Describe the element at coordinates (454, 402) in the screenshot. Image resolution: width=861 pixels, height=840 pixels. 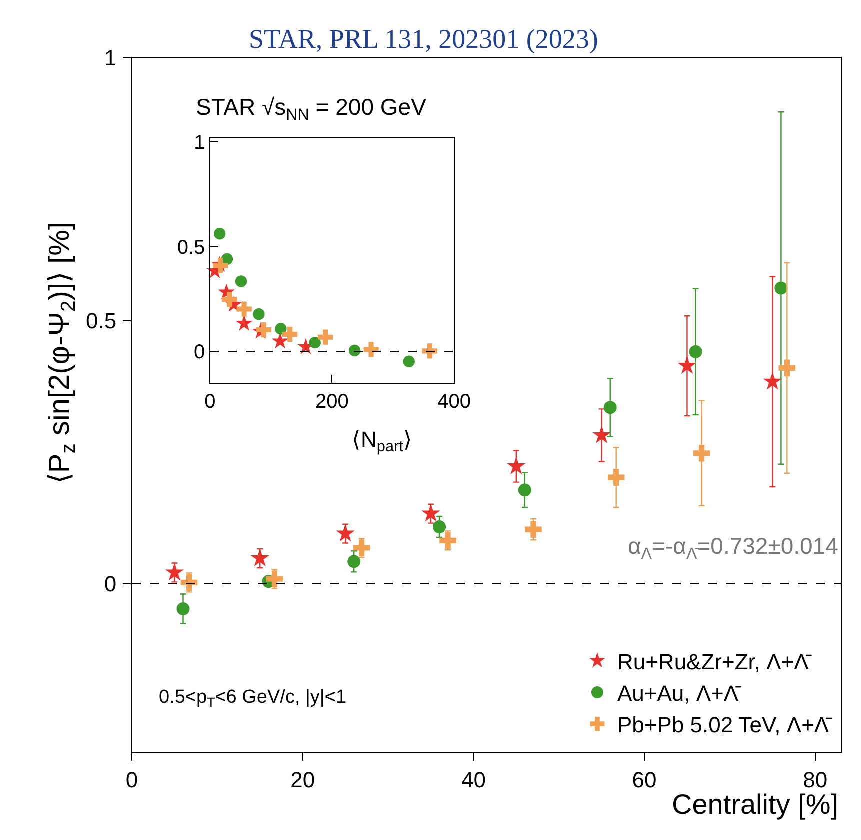
I see `x-tick-label: 400` at that location.